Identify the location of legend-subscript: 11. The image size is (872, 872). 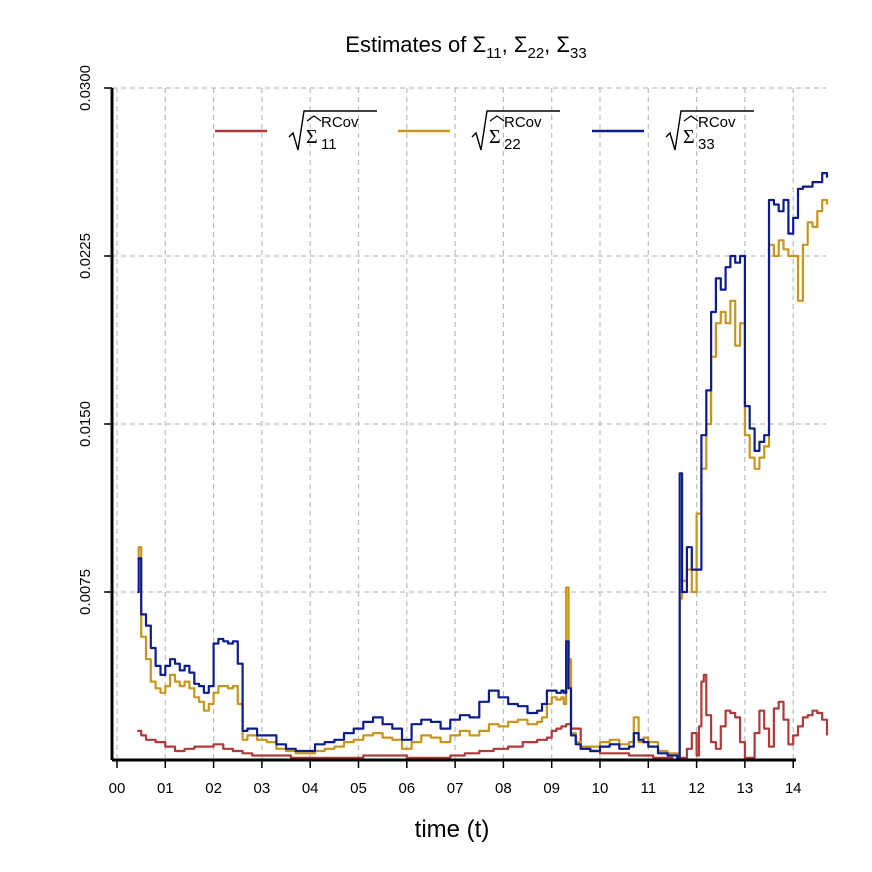
(329, 144).